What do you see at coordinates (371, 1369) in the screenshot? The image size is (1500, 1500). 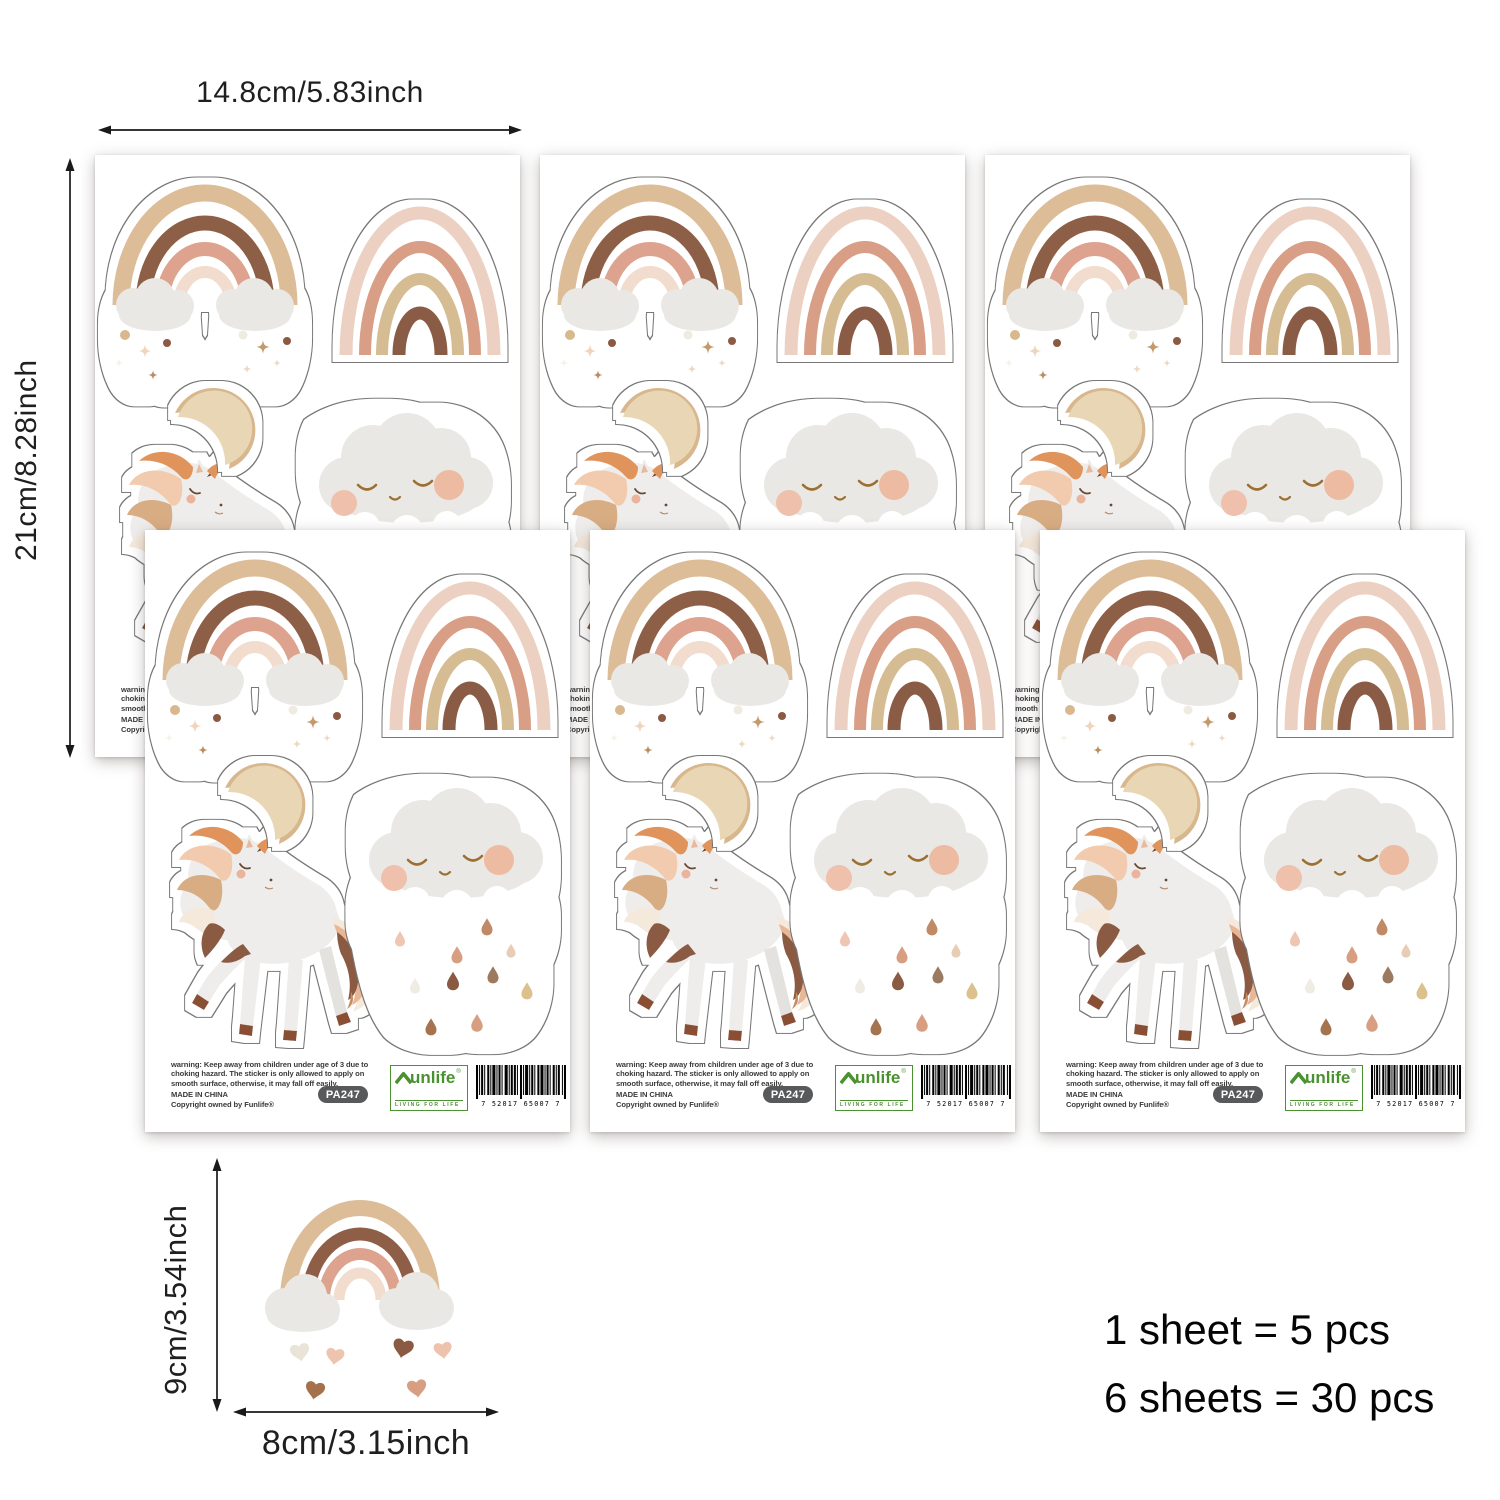 I see `falling-hearts` at bounding box center [371, 1369].